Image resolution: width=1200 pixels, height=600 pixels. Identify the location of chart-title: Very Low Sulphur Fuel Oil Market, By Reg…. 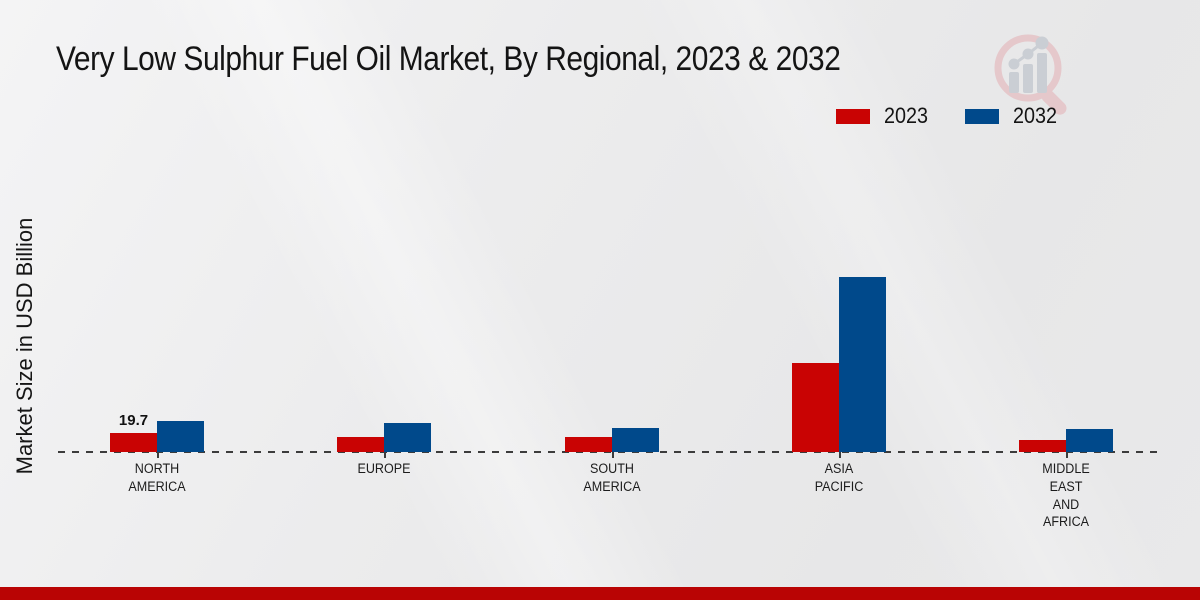
(448, 59).